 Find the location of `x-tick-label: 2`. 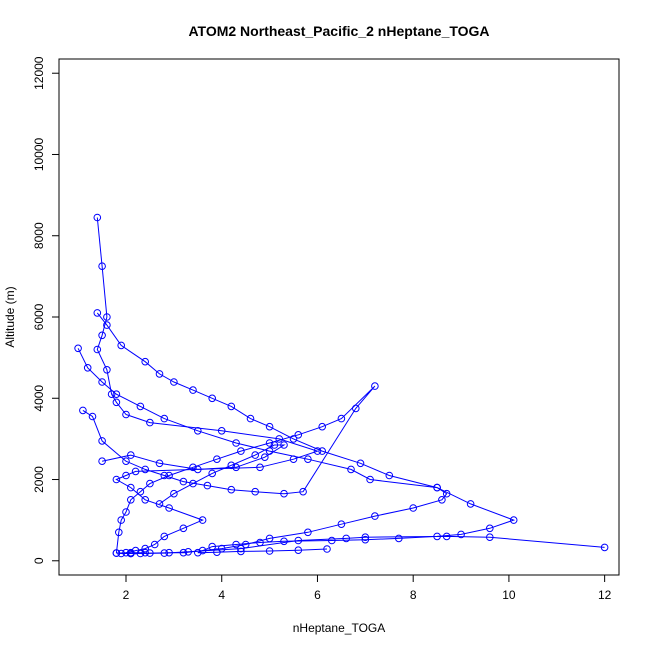

x-tick-label: 2 is located at coordinates (126, 595).